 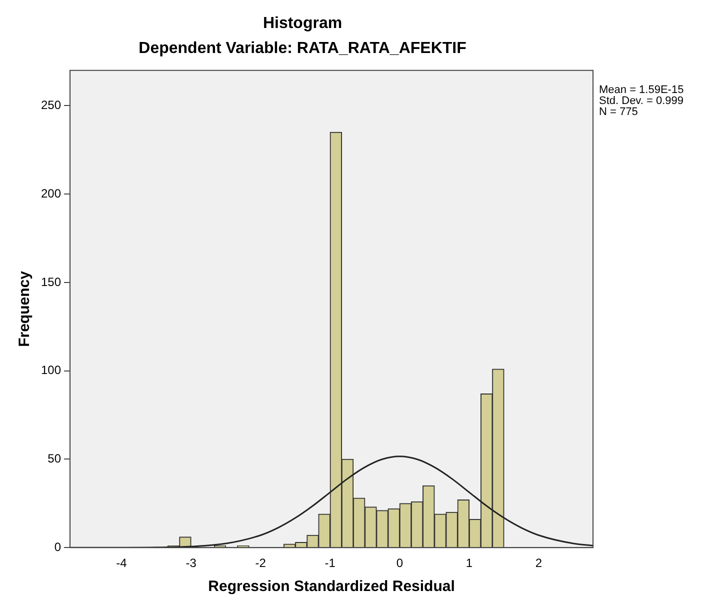 I want to click on chart-title: Histogram, so click(x=302, y=23).